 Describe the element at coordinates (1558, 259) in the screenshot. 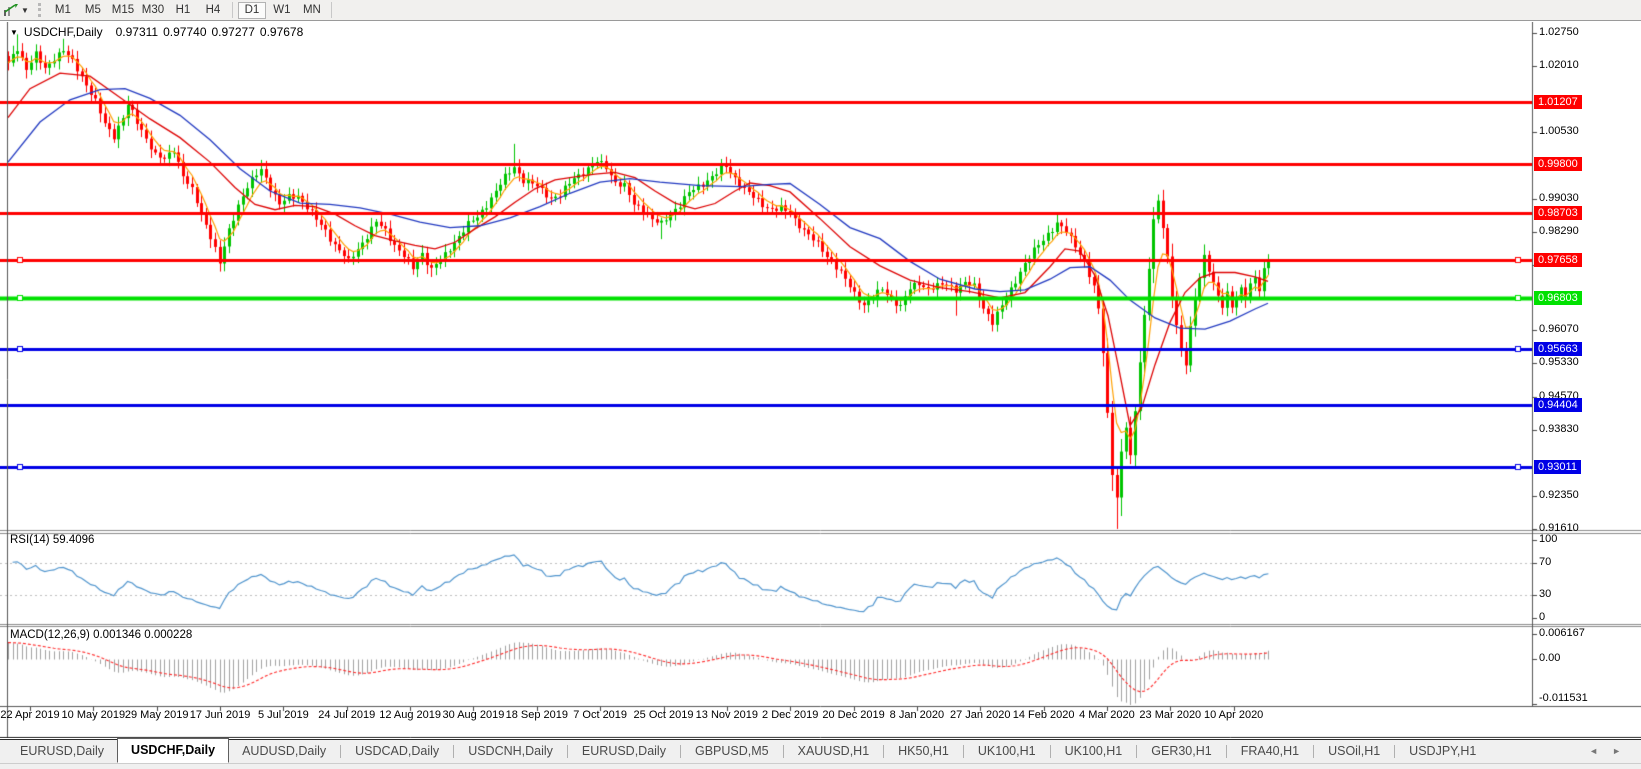

I see `hline-price-badge: 0.97658` at that location.